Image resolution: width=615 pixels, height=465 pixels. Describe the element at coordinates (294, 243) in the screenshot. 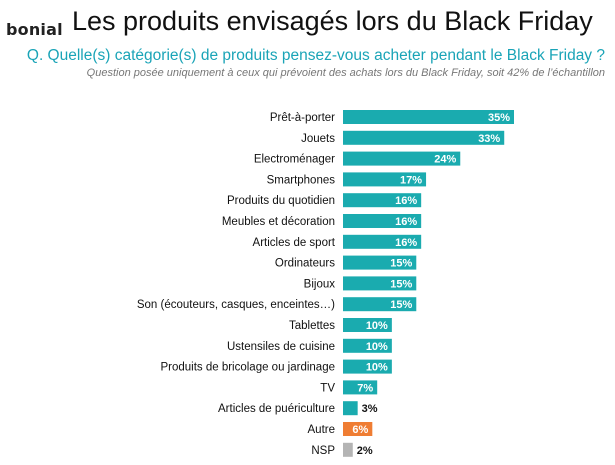

I see `category-label: Articles de sport` at that location.